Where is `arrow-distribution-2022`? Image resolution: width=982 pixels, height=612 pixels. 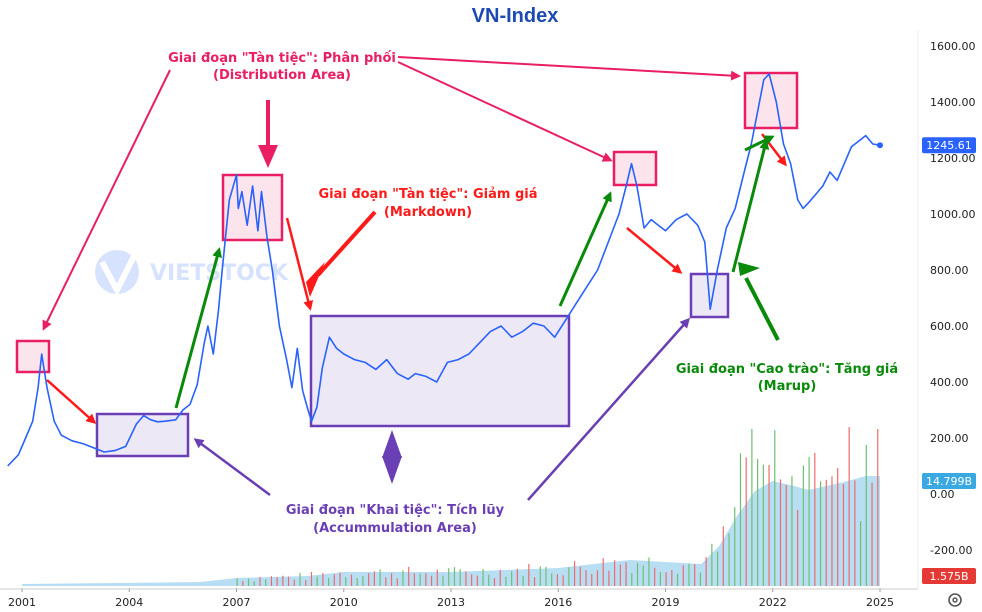
arrow-distribution-2022 is located at coordinates (569, 68).